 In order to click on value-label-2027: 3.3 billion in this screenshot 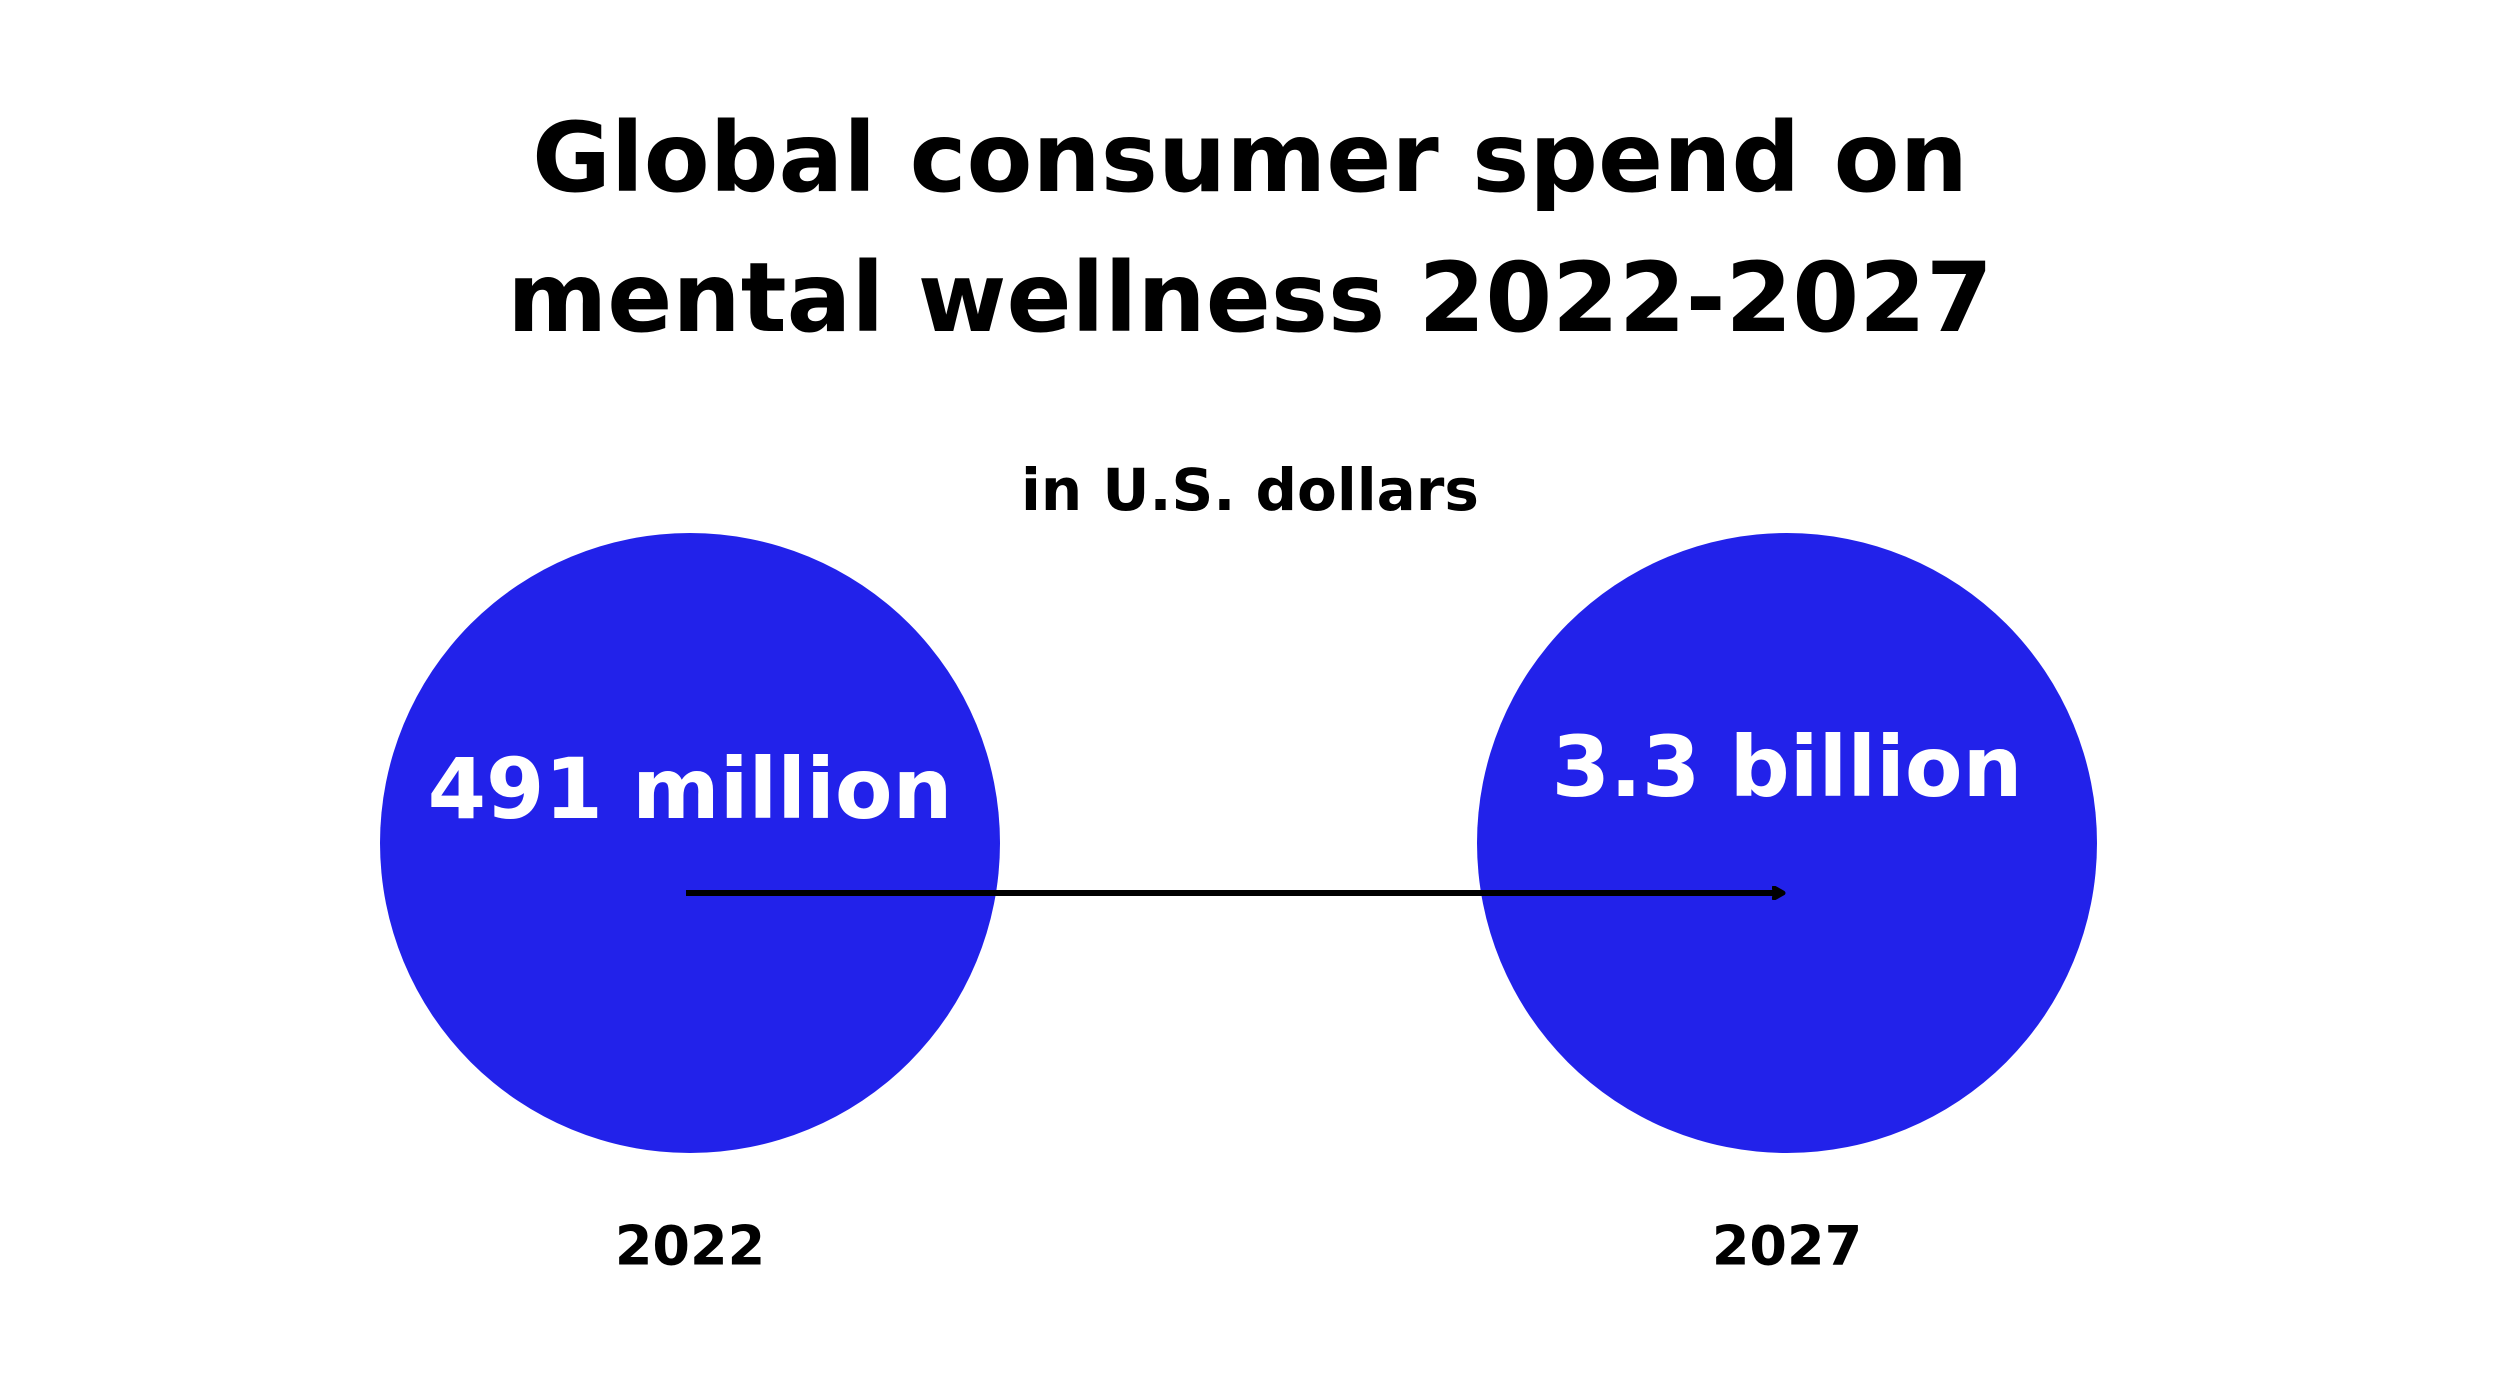, I will do `click(1787, 767)`.